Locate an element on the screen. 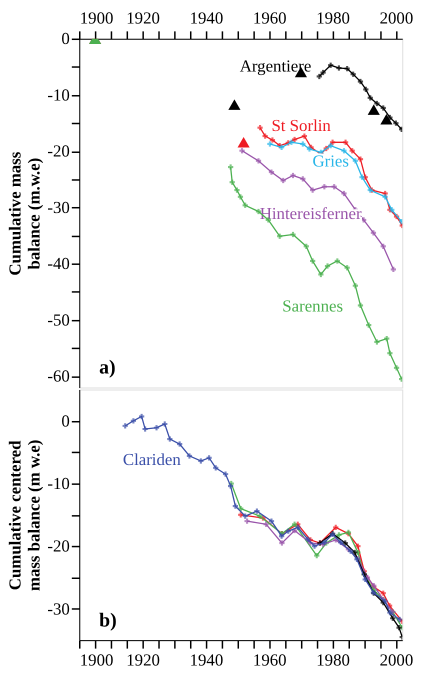 This screenshot has width=429, height=698. annotation: a) is located at coordinates (107, 367).